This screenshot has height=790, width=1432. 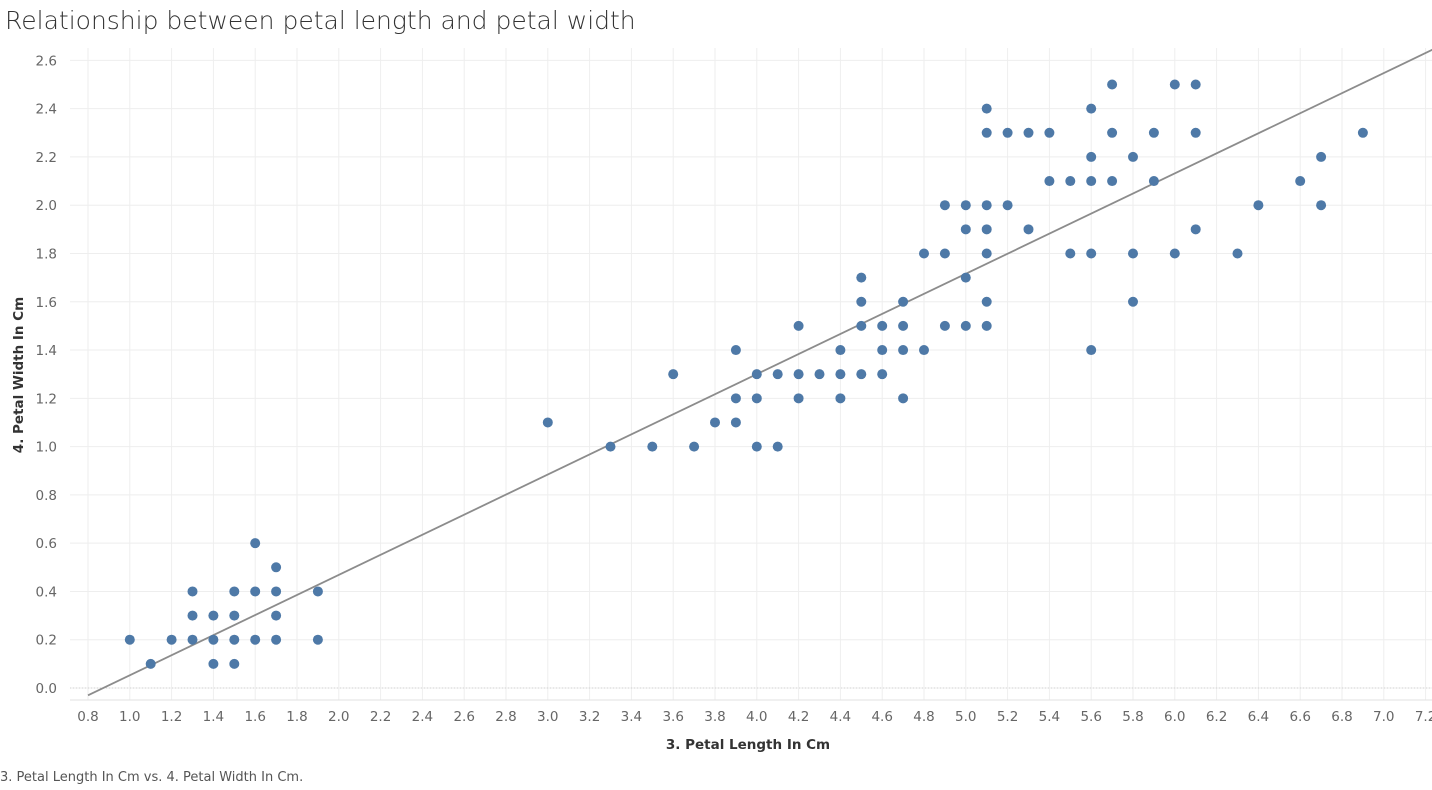 What do you see at coordinates (46, 61) in the screenshot?
I see `y-tick-label: 2.6` at bounding box center [46, 61].